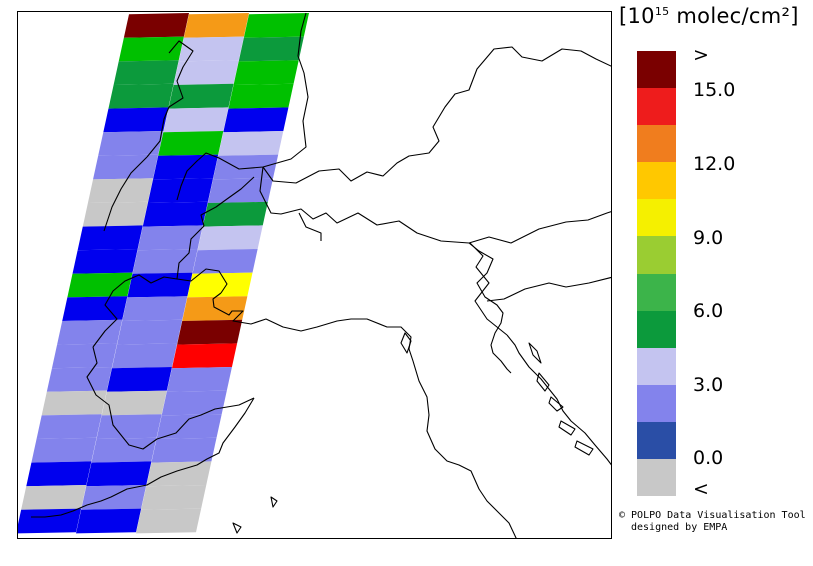 Image resolution: width=813 pixels, height=566 pixels. I want to click on legend-label-9: 9.0, so click(708, 238).